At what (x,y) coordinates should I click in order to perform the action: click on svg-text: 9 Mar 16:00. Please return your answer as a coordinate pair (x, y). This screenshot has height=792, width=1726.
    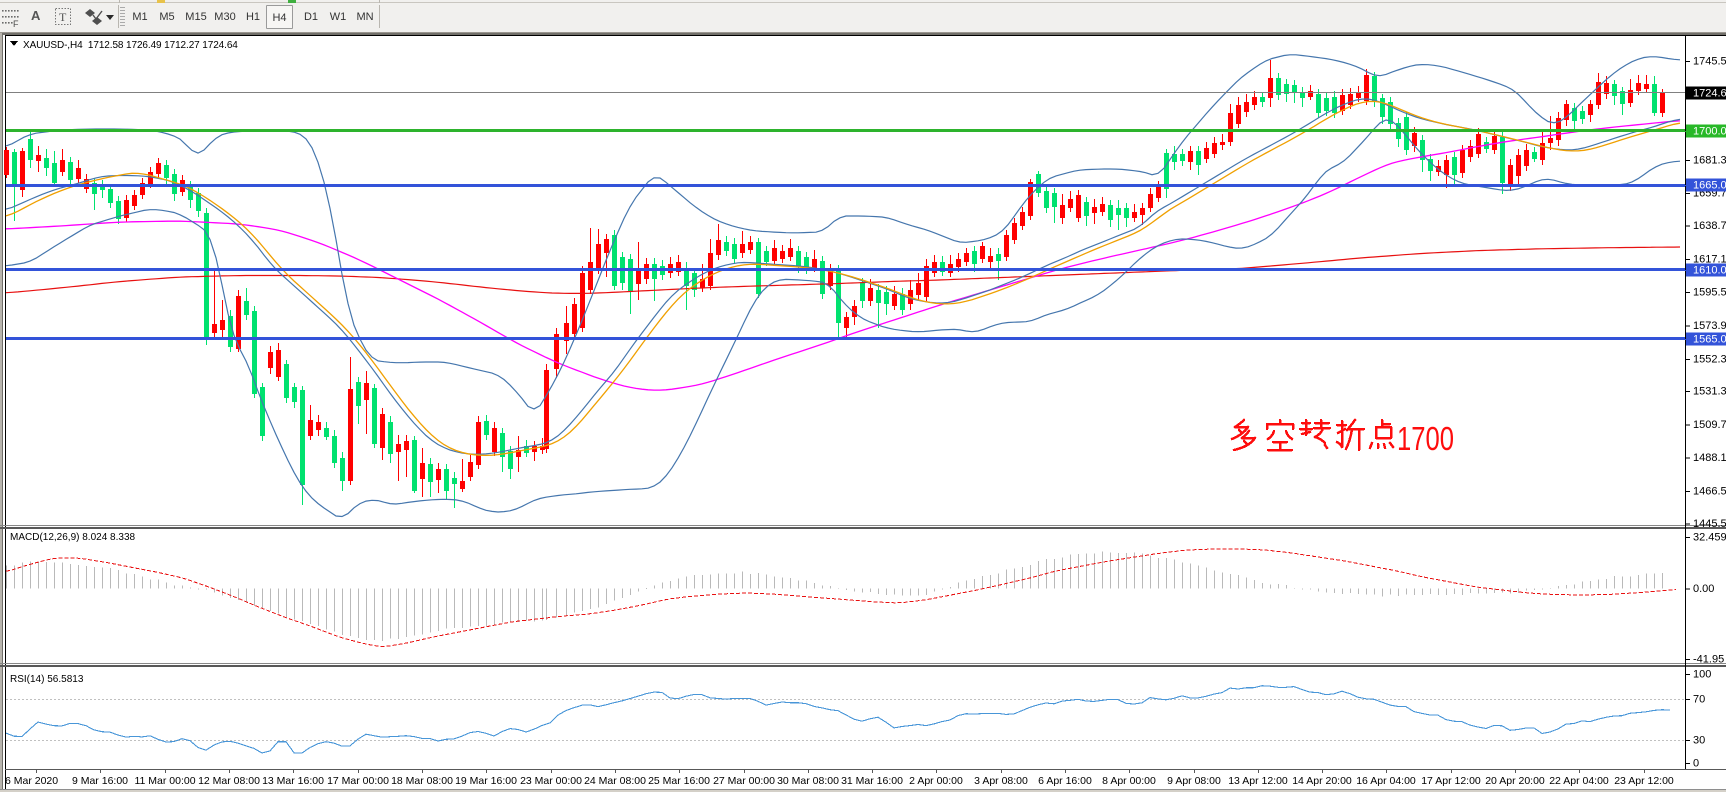
    Looking at the image, I should click on (100, 781).